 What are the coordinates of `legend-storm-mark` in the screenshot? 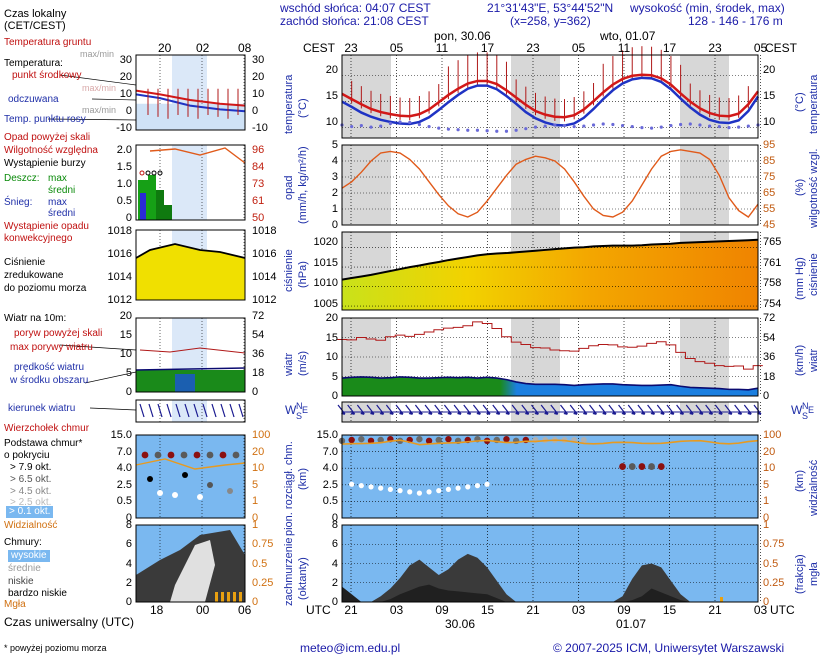 It's located at (142, 173).